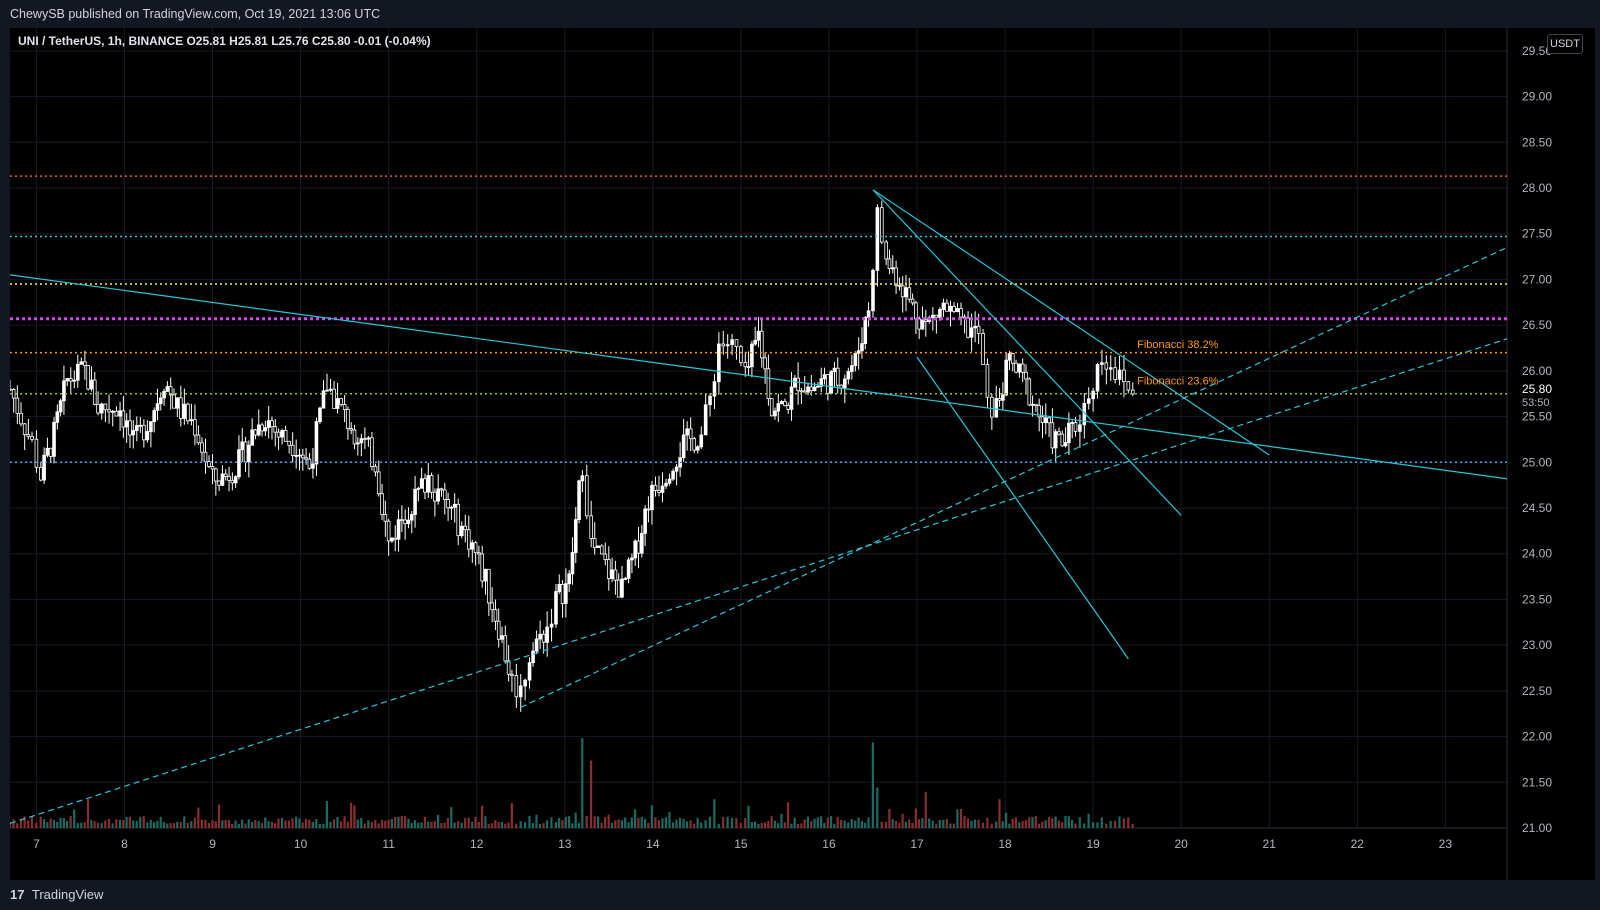 This screenshot has height=910, width=1600. What do you see at coordinates (56, 894) in the screenshot?
I see `tradingview-brand: 17 TradingView` at bounding box center [56, 894].